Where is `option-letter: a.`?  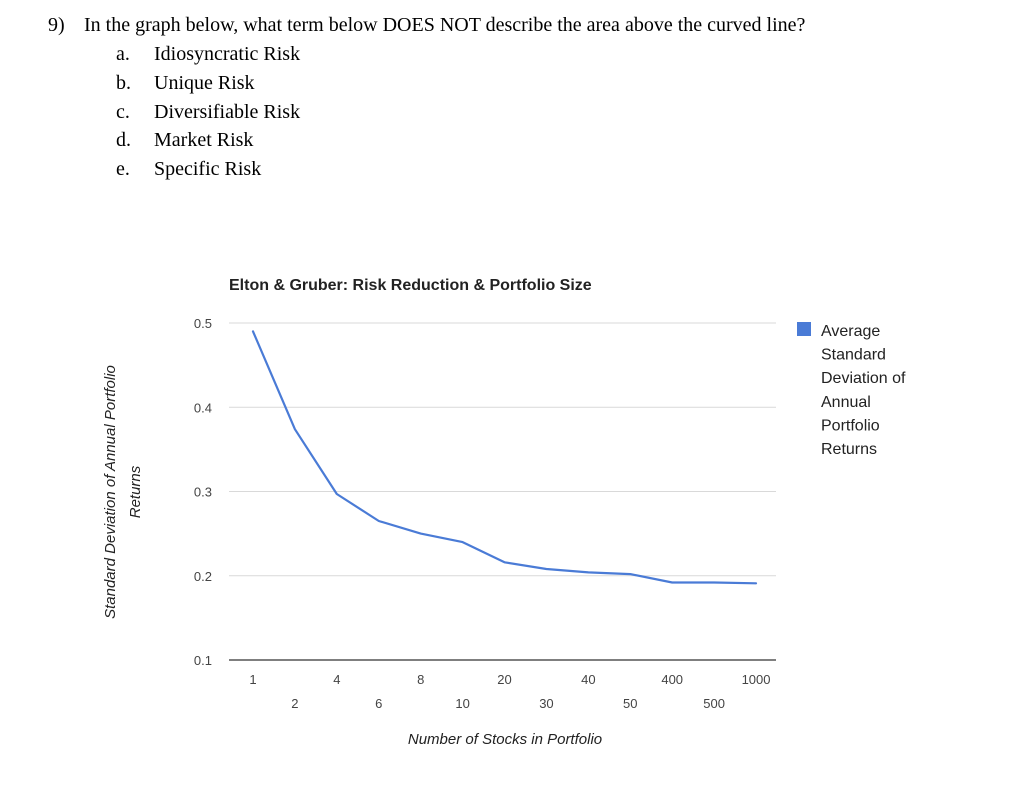
option-letter: a. is located at coordinates (123, 54).